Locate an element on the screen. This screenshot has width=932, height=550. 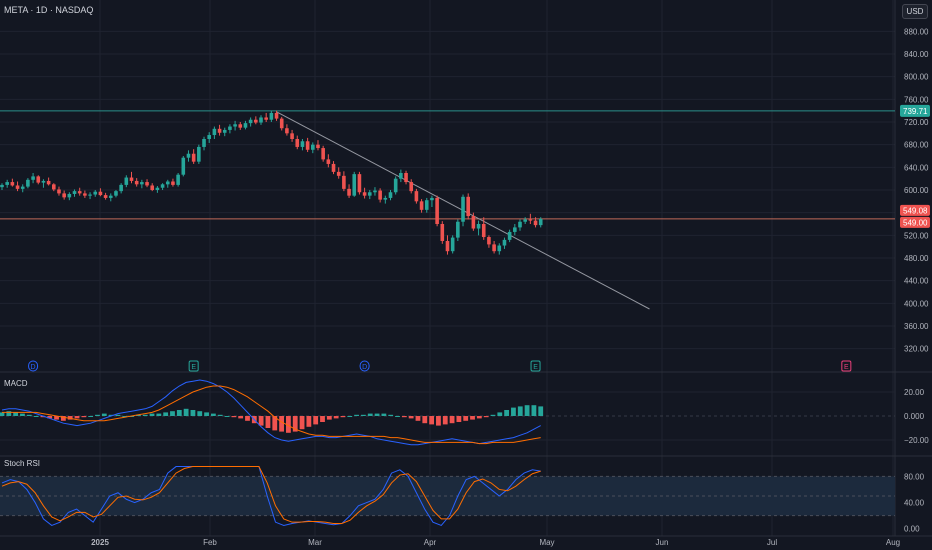
currency-button: USD is located at coordinates (915, 11).